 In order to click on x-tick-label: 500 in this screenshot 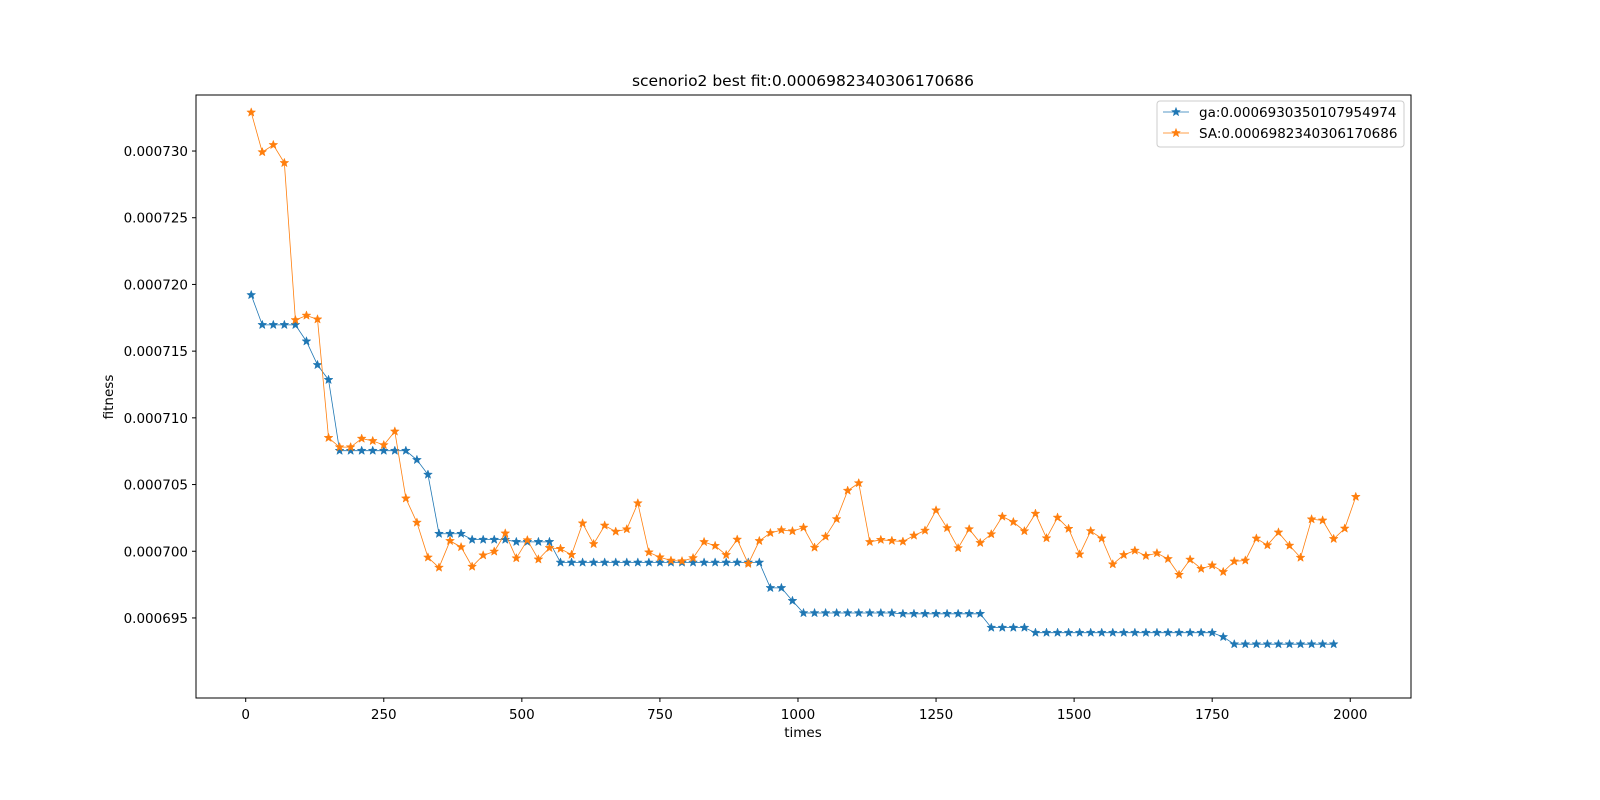, I will do `click(522, 715)`.